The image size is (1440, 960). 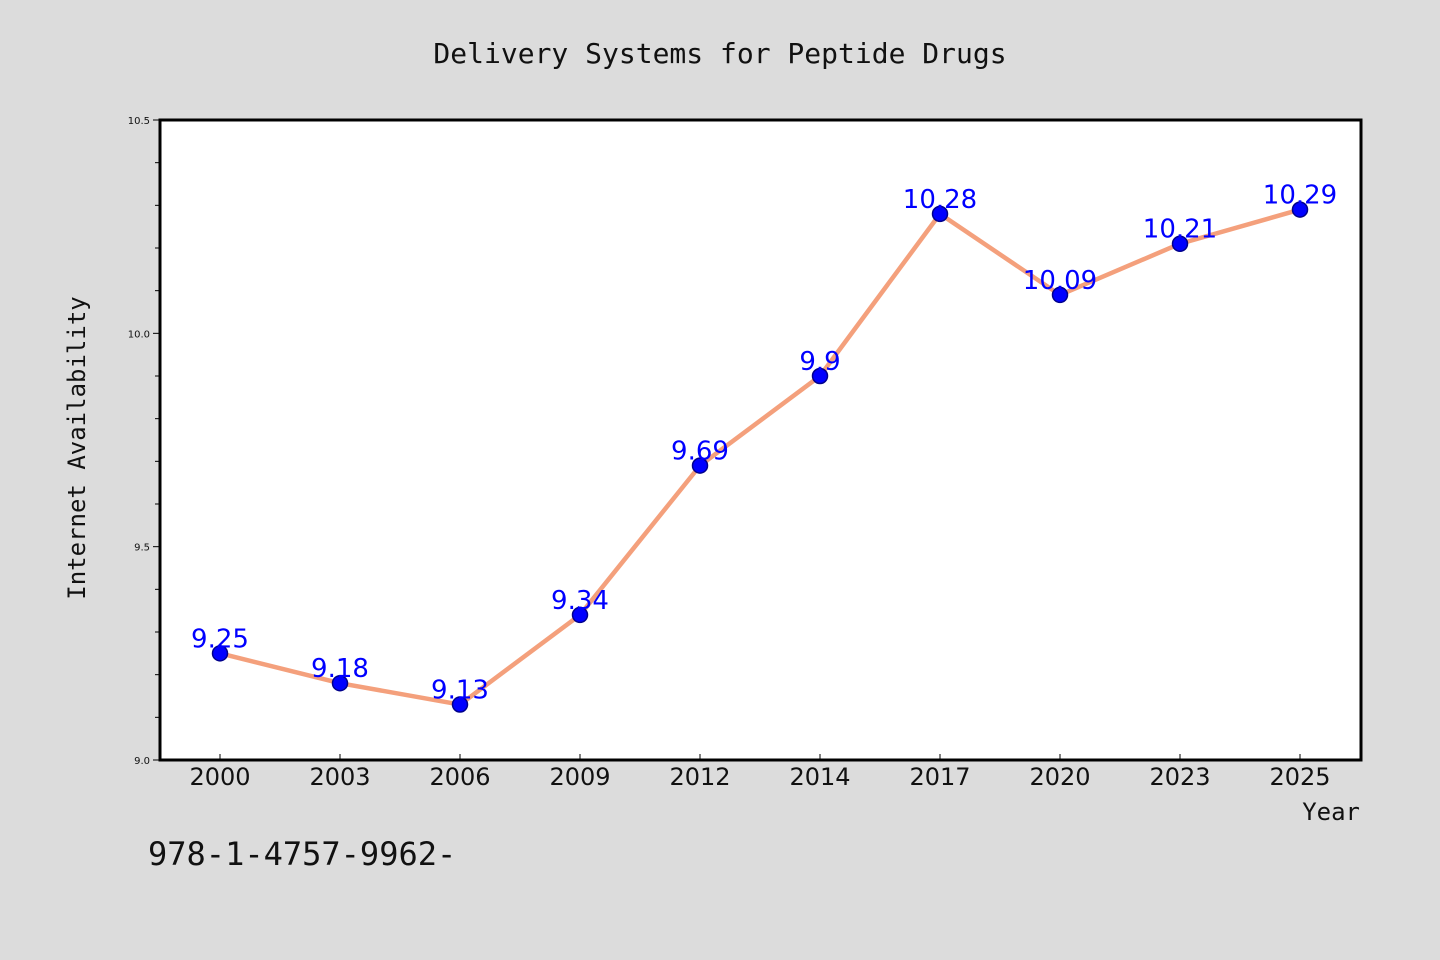 I want to click on y-tick-label: 9.0, so click(x=142, y=761).